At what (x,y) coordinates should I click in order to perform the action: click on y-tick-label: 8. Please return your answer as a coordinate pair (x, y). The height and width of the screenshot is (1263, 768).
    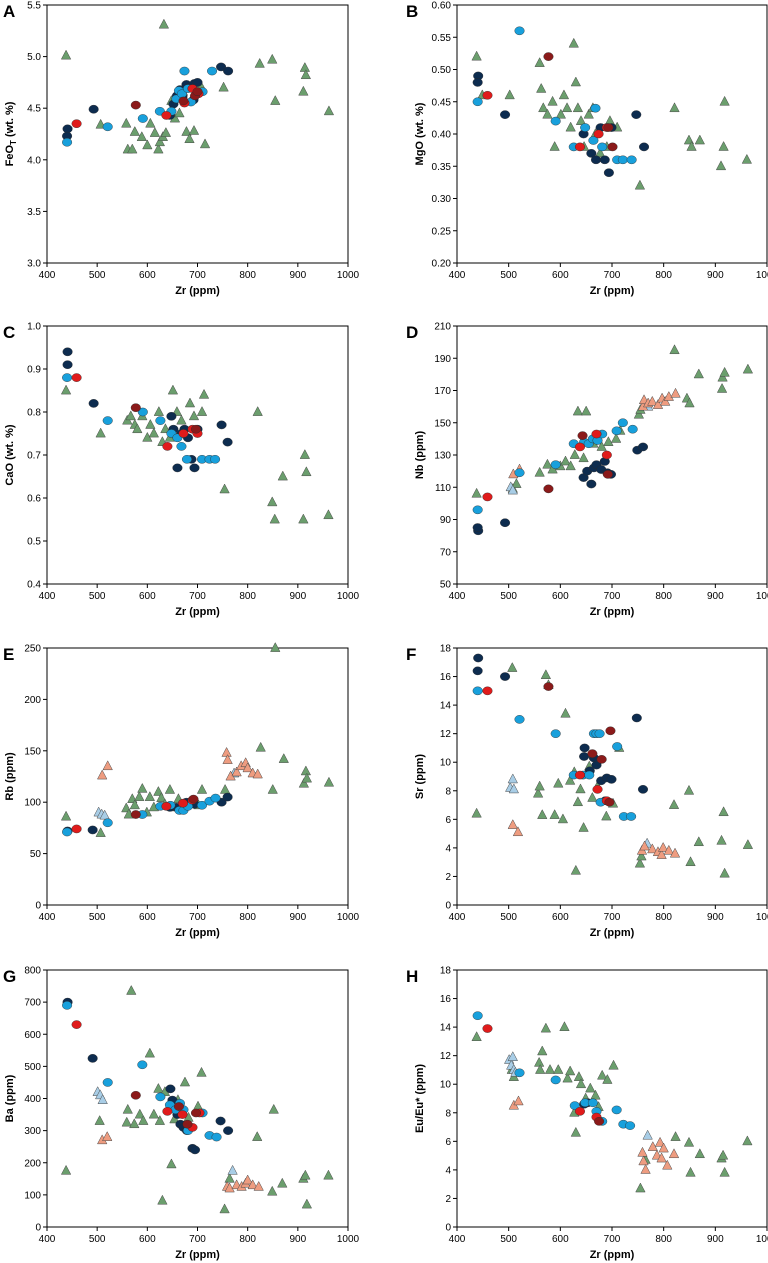
    Looking at the image, I should click on (448, 1113).